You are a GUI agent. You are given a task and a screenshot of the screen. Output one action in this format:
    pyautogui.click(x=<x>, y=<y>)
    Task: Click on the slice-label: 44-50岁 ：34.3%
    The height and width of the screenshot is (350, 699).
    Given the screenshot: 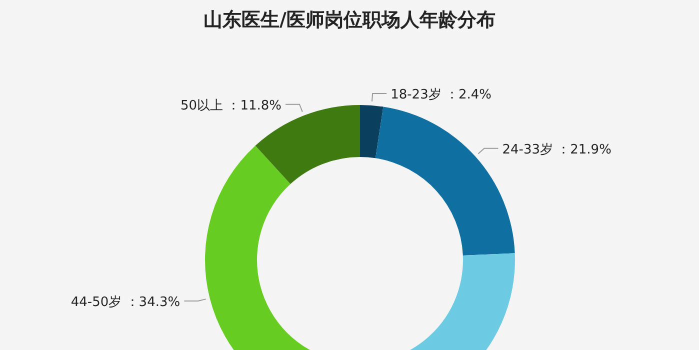 What is the action you would take?
    pyautogui.click(x=125, y=302)
    